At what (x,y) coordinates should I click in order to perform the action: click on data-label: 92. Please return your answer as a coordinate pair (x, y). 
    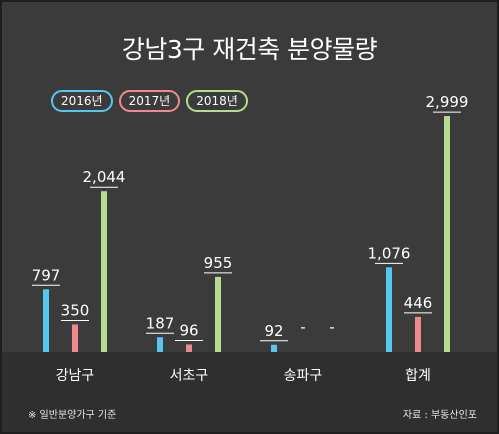
    Looking at the image, I should click on (273, 331).